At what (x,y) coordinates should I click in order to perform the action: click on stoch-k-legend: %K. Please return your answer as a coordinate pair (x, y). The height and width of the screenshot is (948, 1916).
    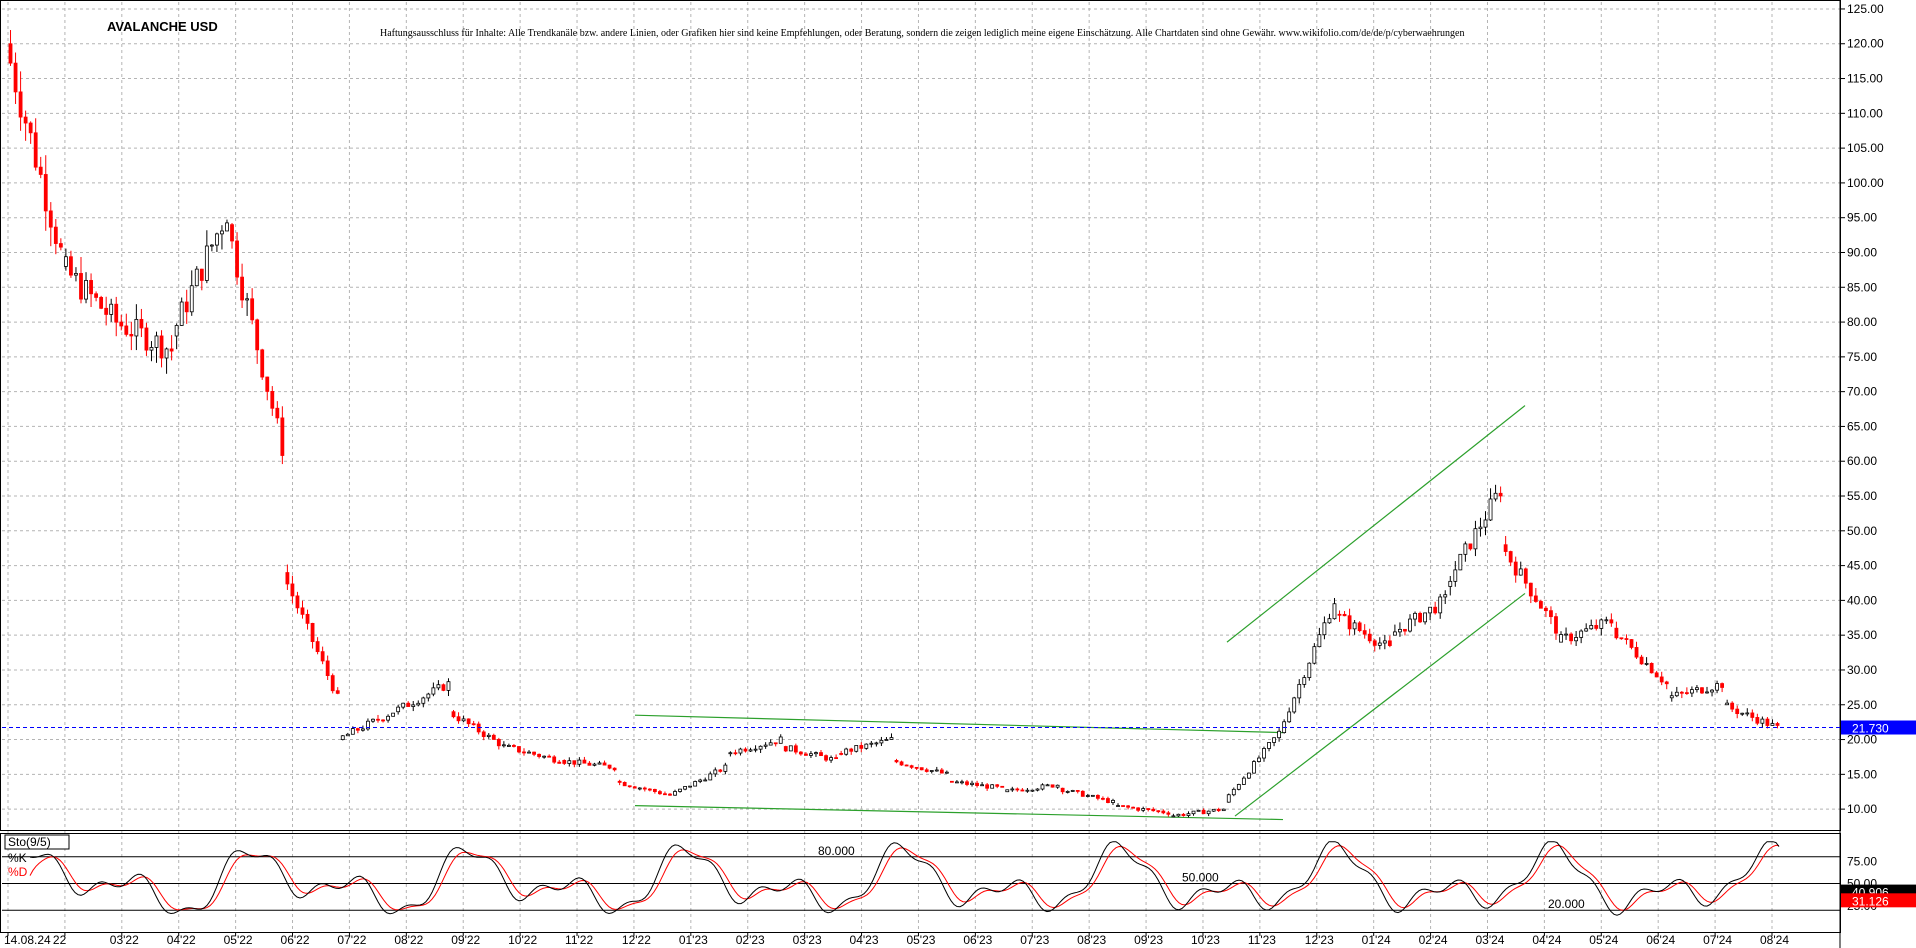
    Looking at the image, I should click on (17, 858).